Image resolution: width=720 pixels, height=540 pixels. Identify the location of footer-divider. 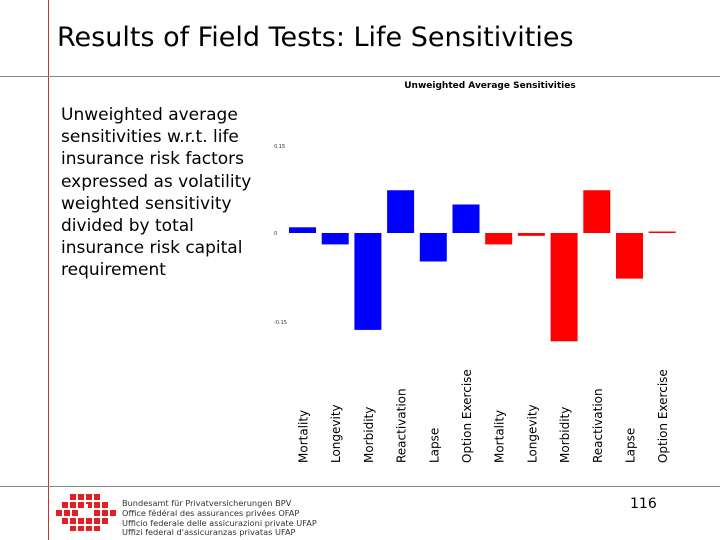
(360, 486).